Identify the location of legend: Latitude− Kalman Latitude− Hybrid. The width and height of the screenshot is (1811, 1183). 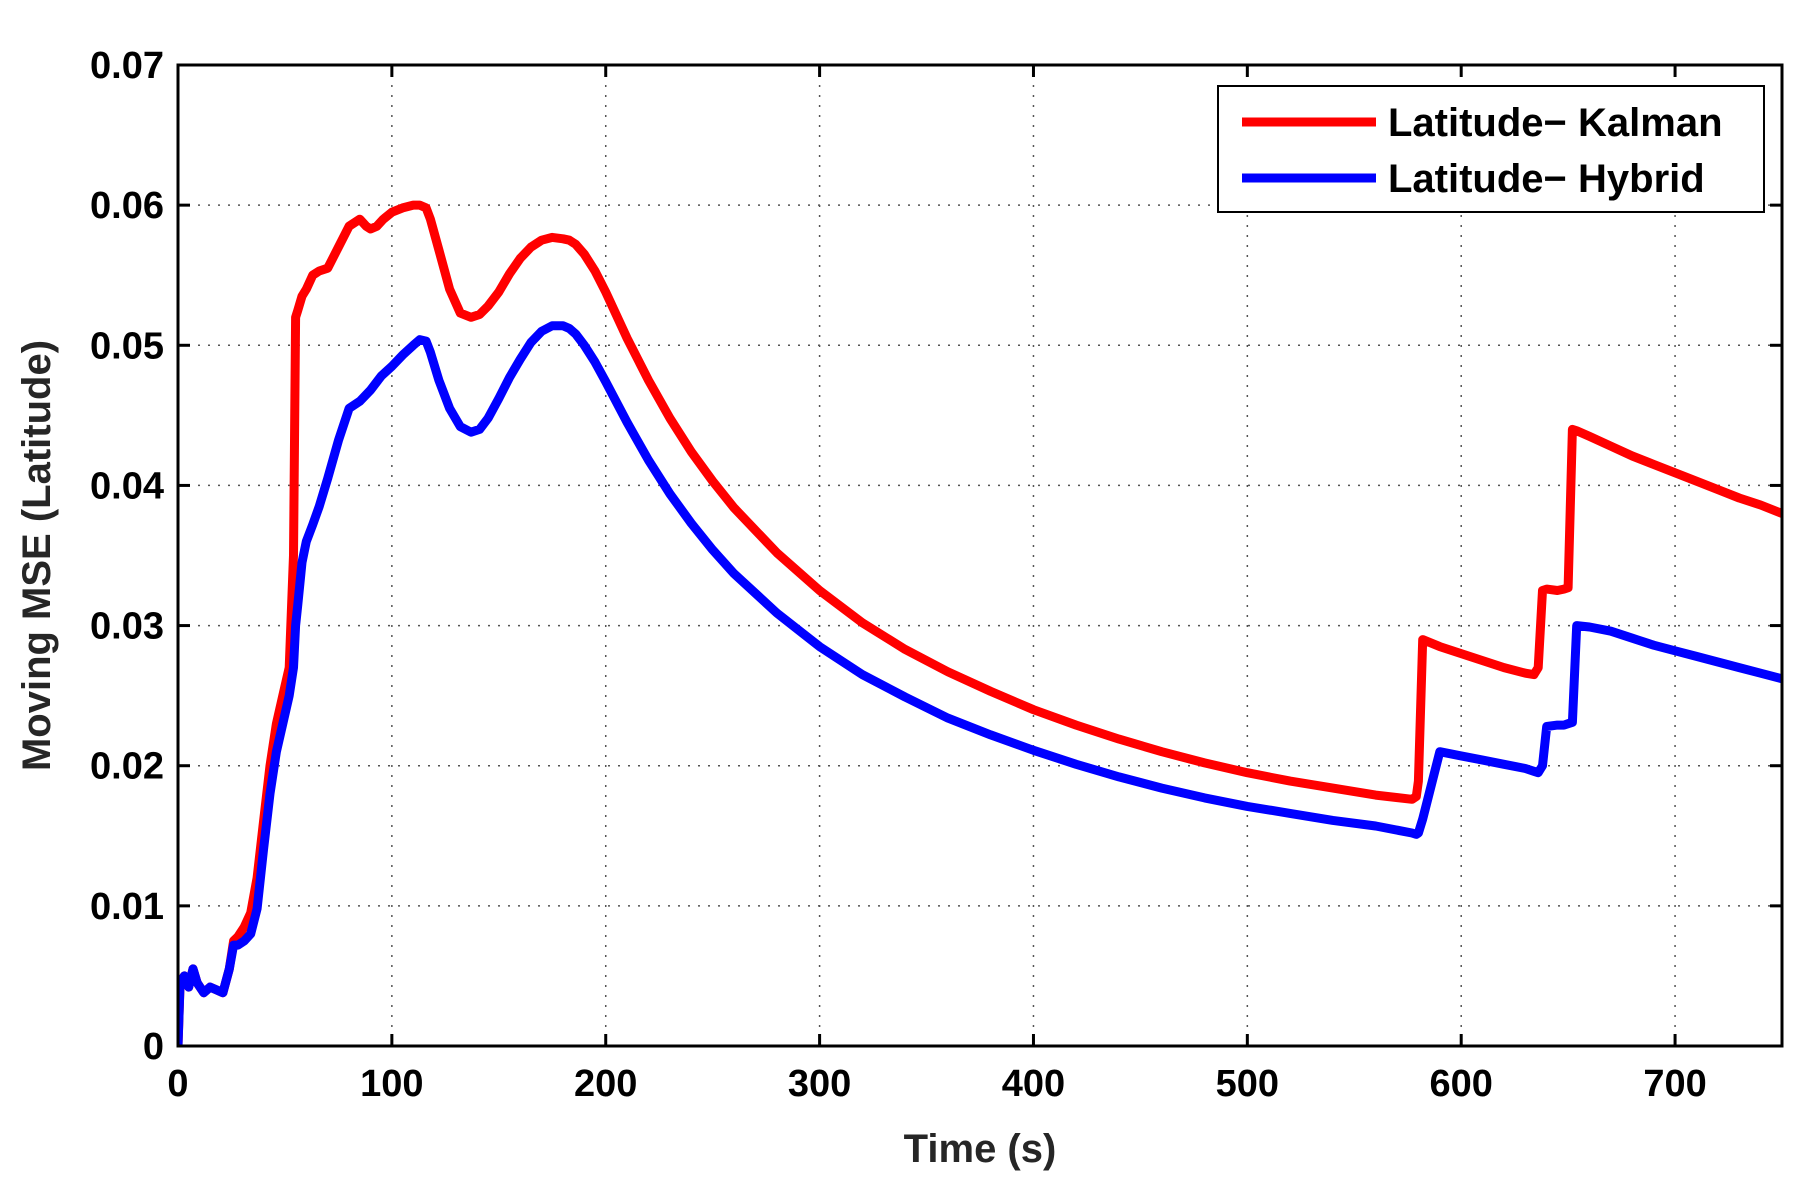
(1491, 149).